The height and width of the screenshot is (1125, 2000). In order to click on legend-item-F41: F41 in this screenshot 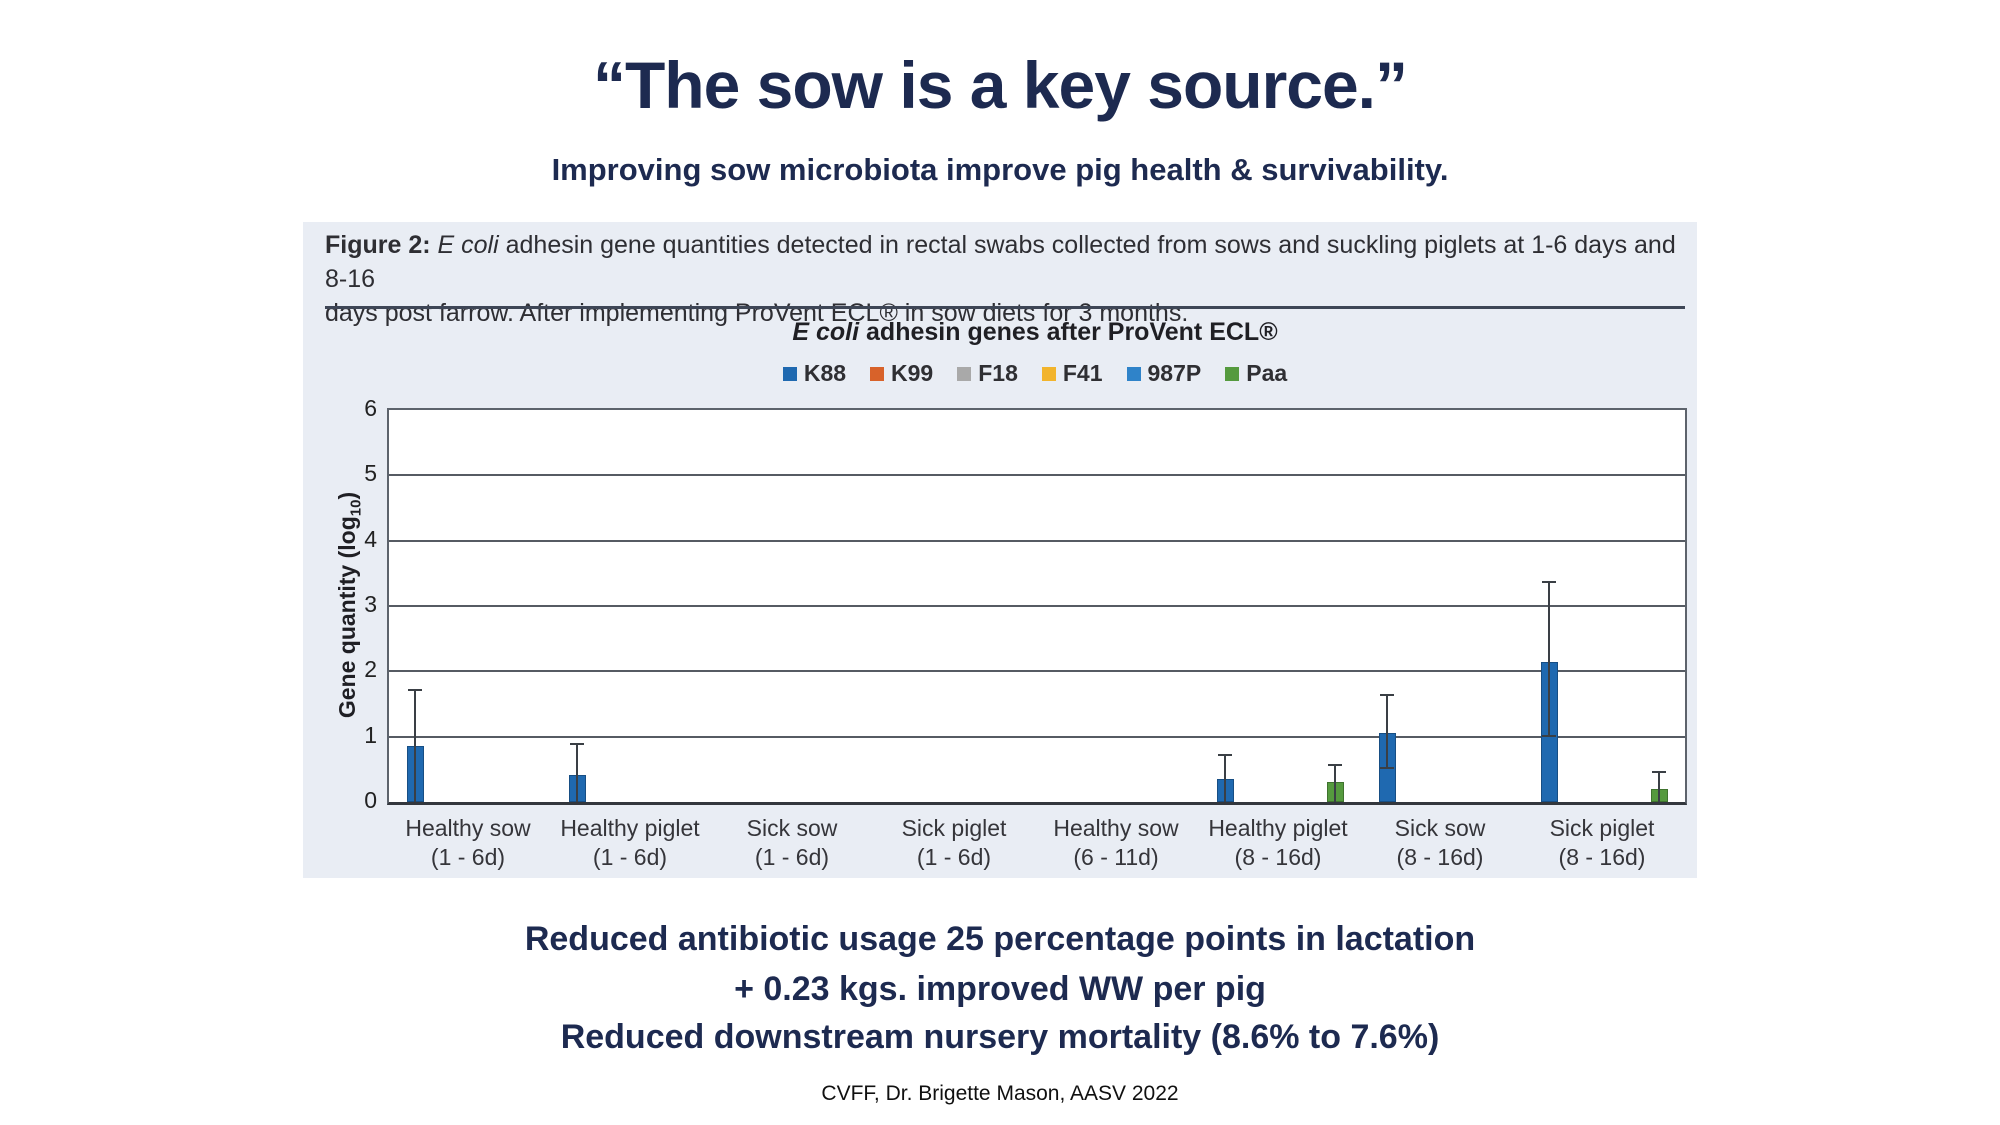, I will do `click(1072, 373)`.